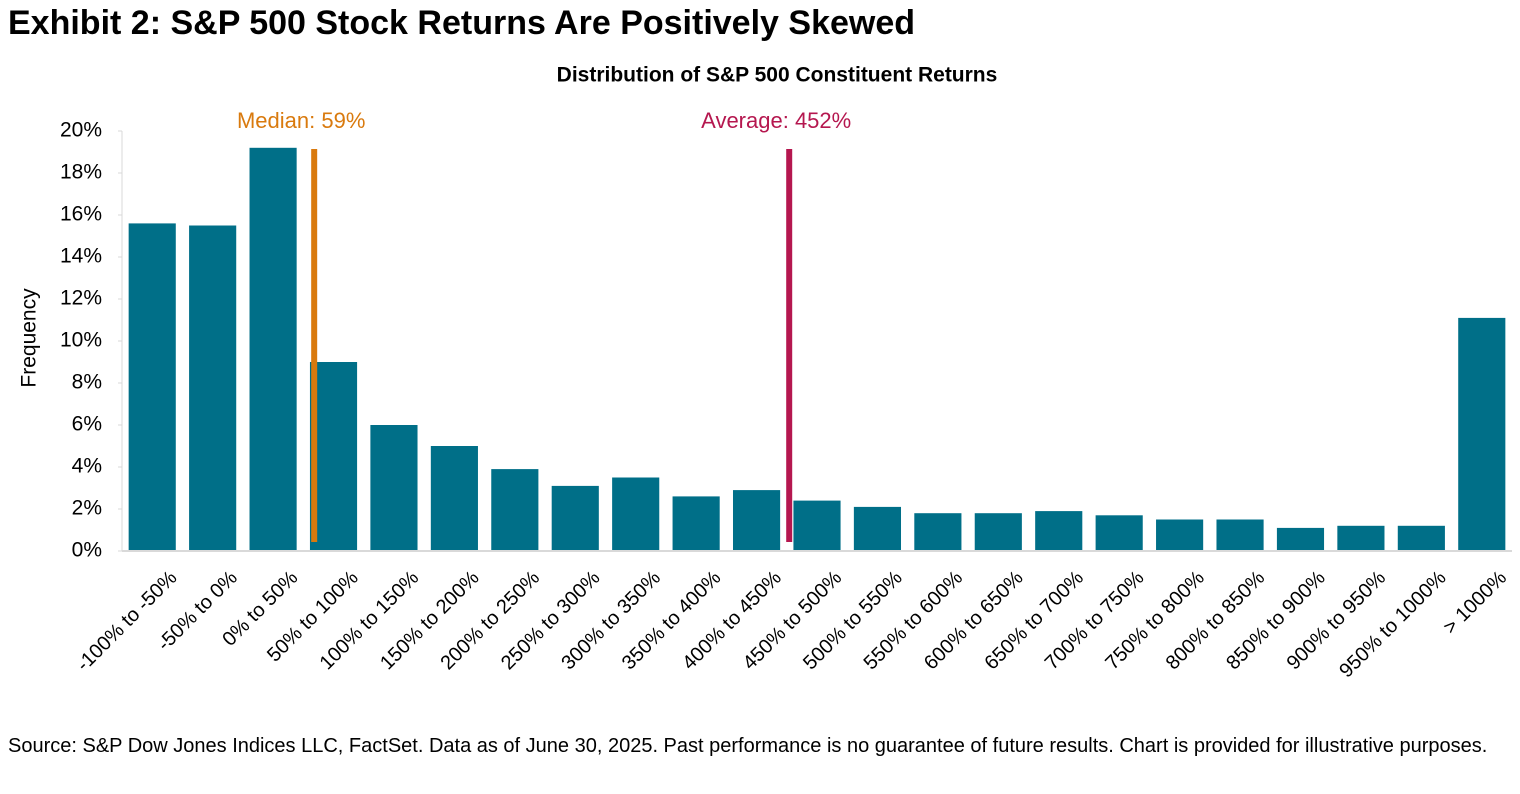  Describe the element at coordinates (87, 508) in the screenshot. I see `y-tick-label: 2%` at that location.